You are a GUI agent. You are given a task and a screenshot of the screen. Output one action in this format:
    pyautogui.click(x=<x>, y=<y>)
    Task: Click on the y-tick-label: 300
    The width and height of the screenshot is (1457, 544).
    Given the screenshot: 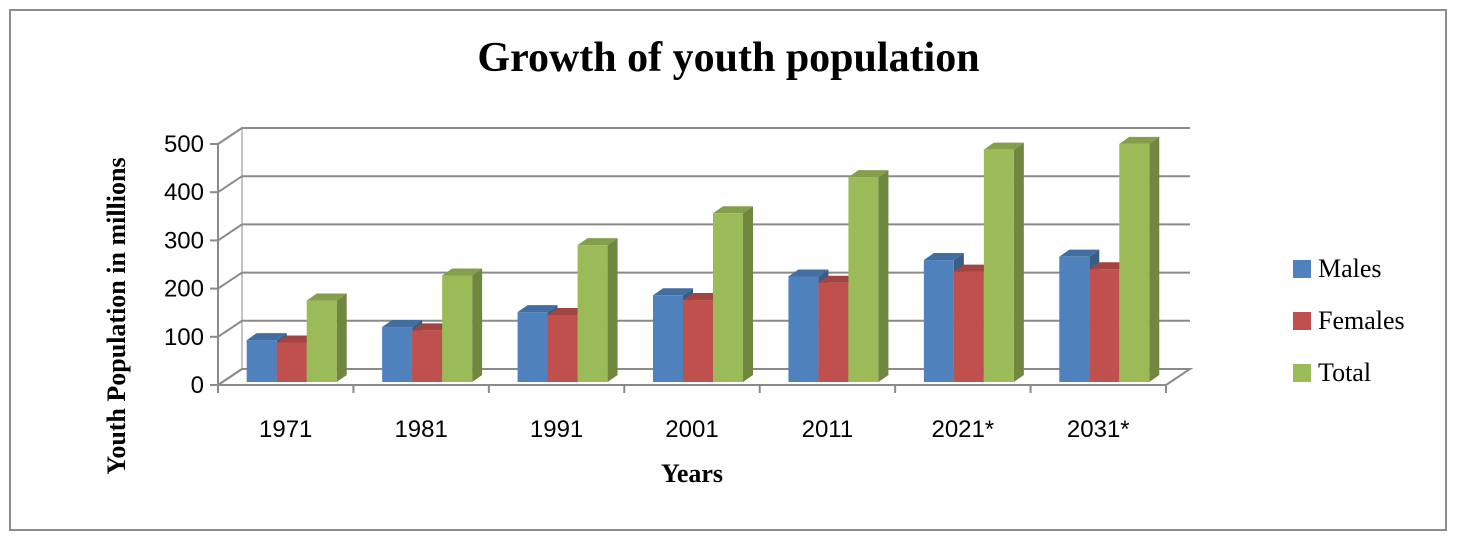 What is the action you would take?
    pyautogui.click(x=184, y=240)
    